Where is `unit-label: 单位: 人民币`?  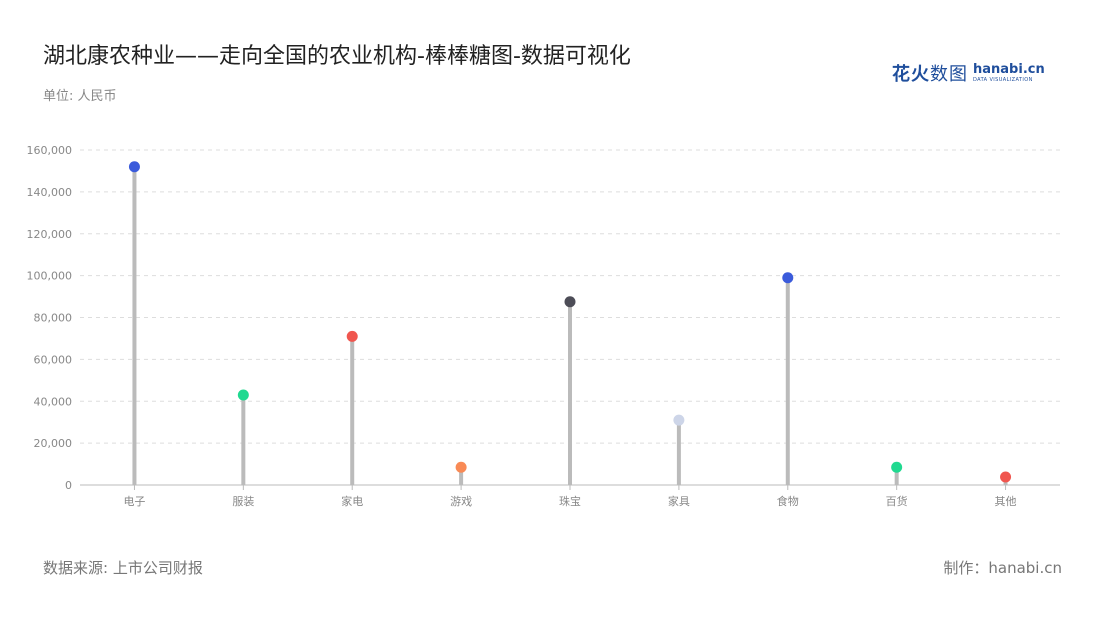
unit-label: 单位: 人民币 is located at coordinates (80, 96).